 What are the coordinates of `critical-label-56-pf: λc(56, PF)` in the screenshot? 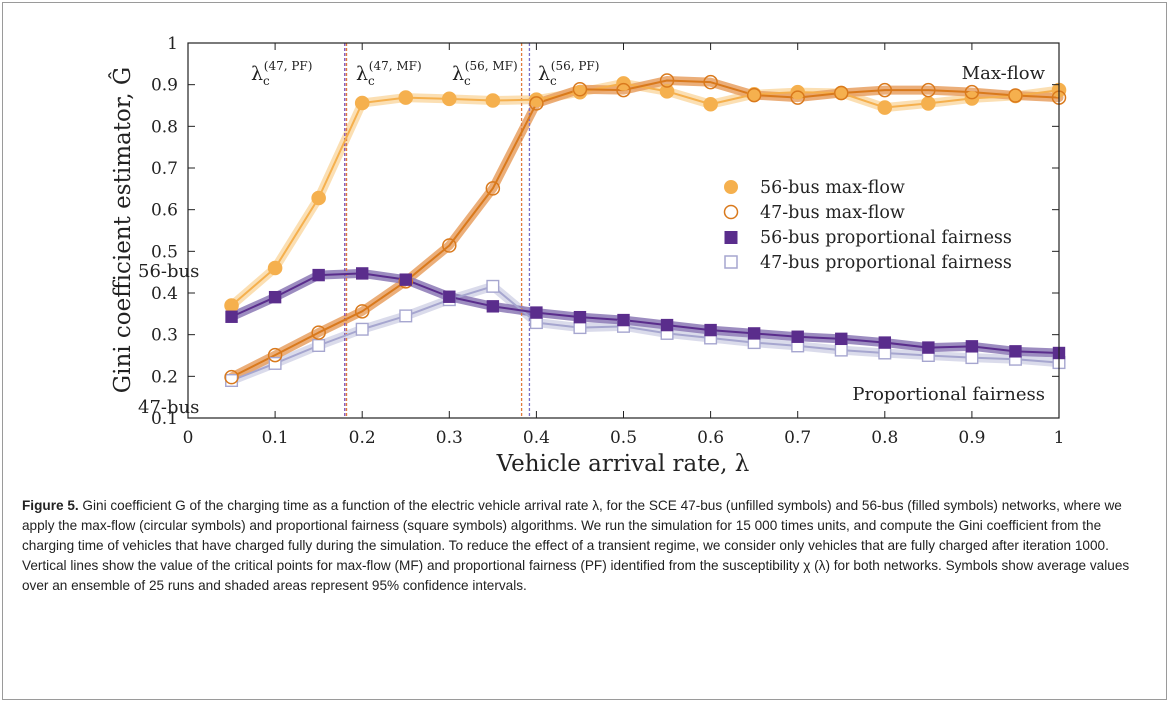 It's located at (568, 73).